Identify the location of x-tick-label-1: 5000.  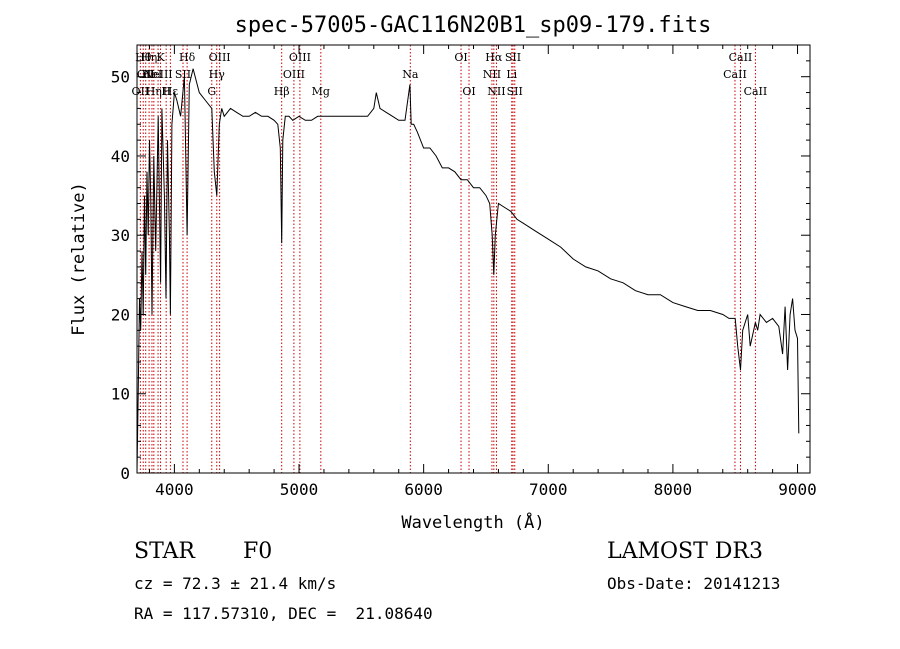
(299, 489).